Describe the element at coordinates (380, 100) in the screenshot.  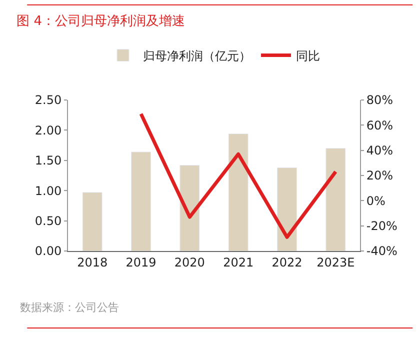
I see `y2-tick-label: 80%` at that location.